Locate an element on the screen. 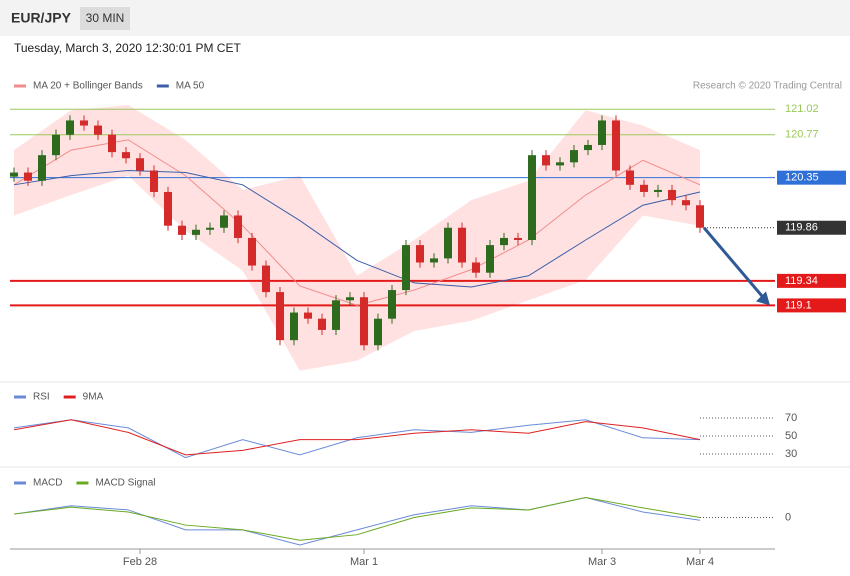 Image resolution: width=850 pixels, height=576 pixels. y-tick-label: 50 is located at coordinates (791, 436).